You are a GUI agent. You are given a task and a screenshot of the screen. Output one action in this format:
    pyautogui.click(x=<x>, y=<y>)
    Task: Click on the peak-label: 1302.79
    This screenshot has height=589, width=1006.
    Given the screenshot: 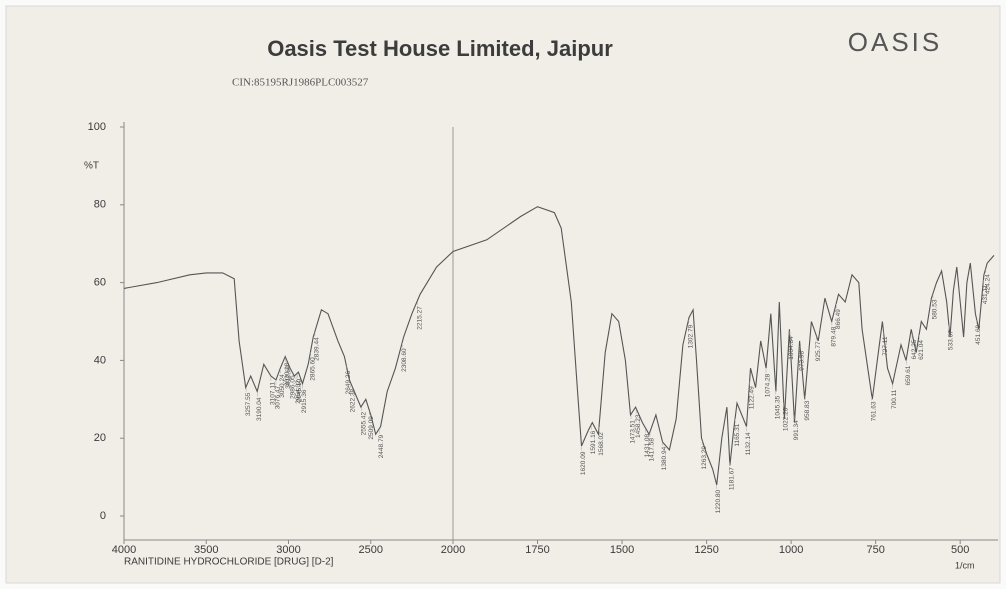 What is the action you would take?
    pyautogui.click(x=690, y=336)
    